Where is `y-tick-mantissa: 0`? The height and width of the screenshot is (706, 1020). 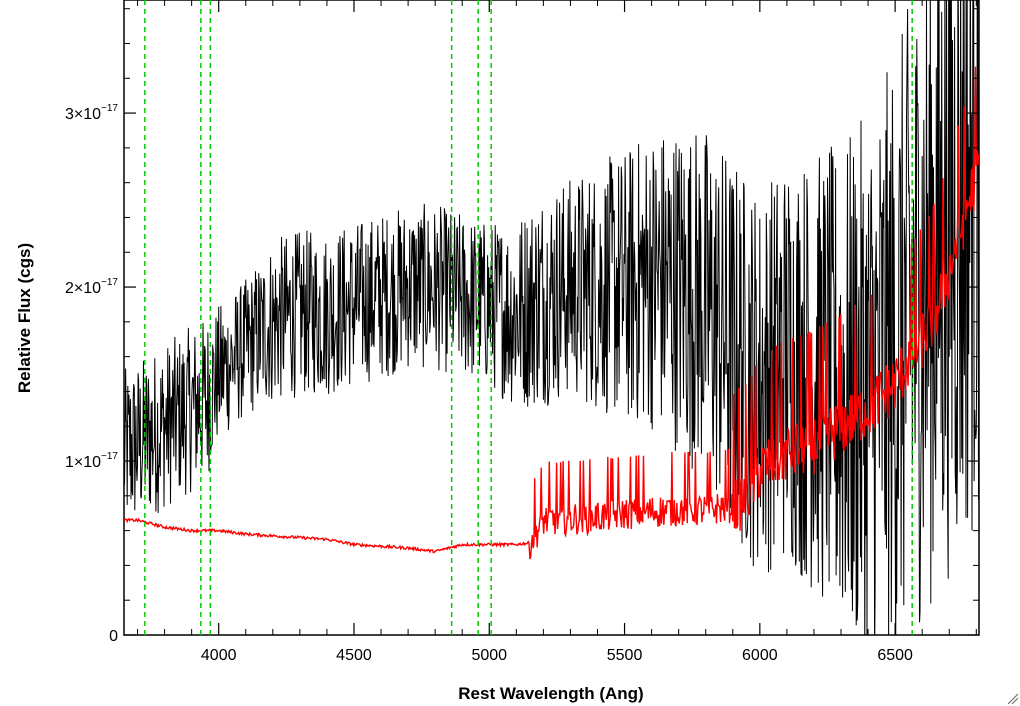
y-tick-mantissa: 0 is located at coordinates (113, 636).